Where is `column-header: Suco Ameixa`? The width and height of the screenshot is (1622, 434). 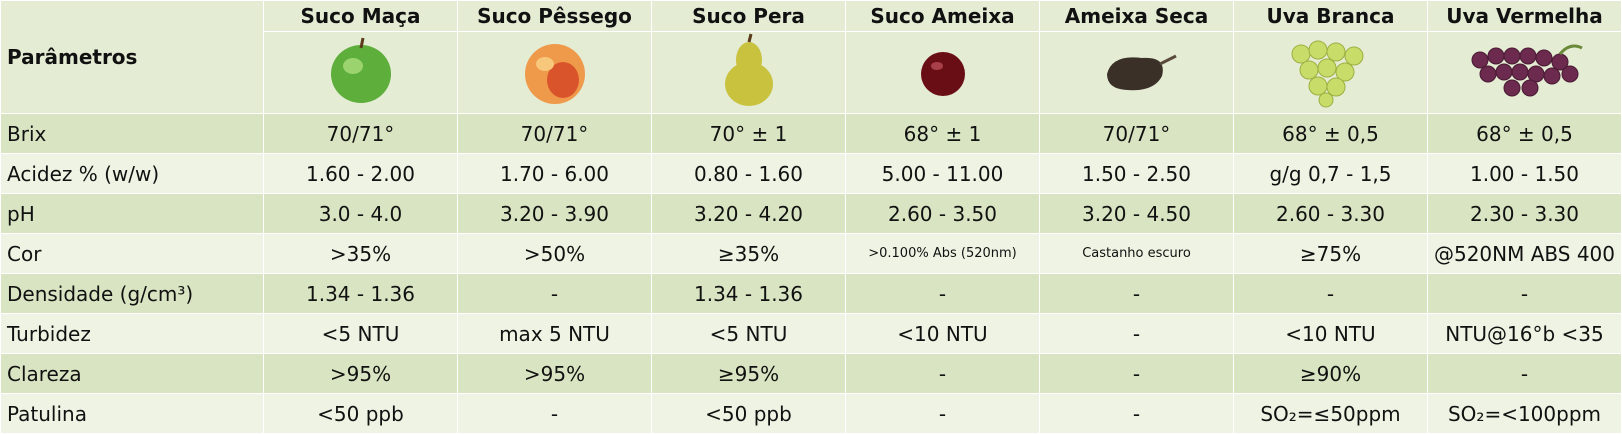 column-header: Suco Ameixa is located at coordinates (942, 16).